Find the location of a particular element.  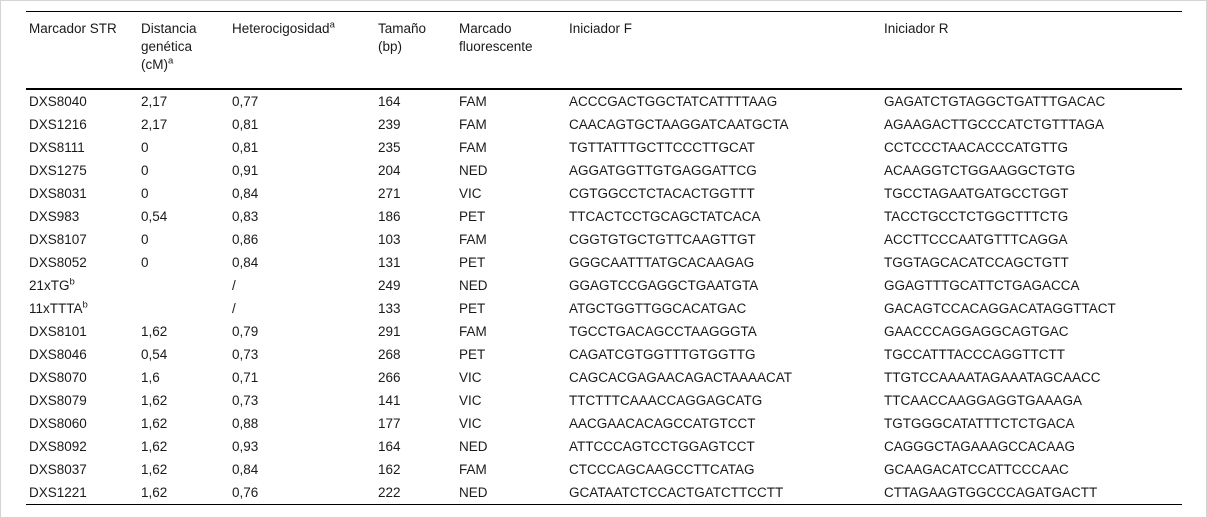

cell-iniciador-f: GGAGTCCGAGGCTGAATGTA is located at coordinates (664, 285).